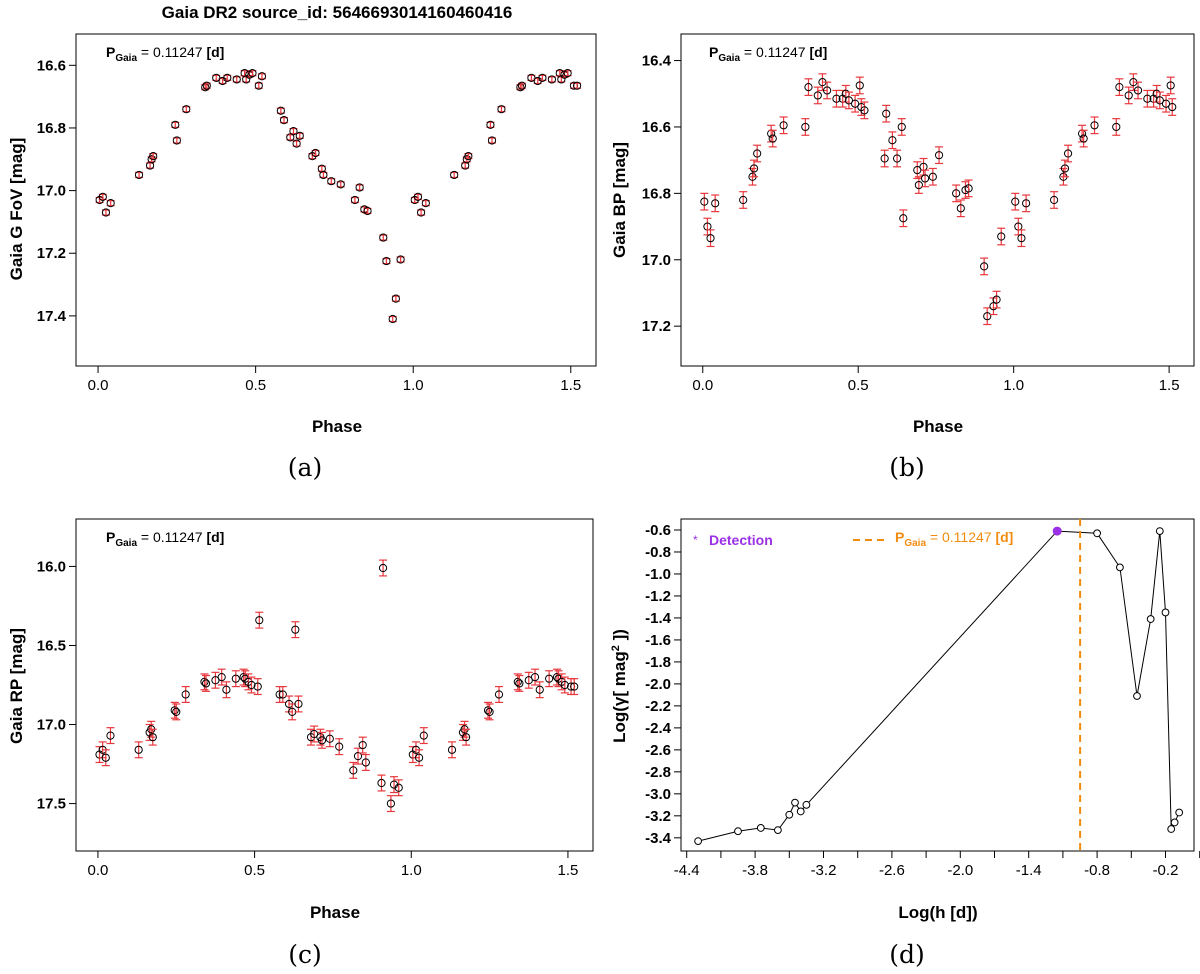  What do you see at coordinates (52, 316) in the screenshot?
I see `panel-a-ytick-label: 17.4` at bounding box center [52, 316].